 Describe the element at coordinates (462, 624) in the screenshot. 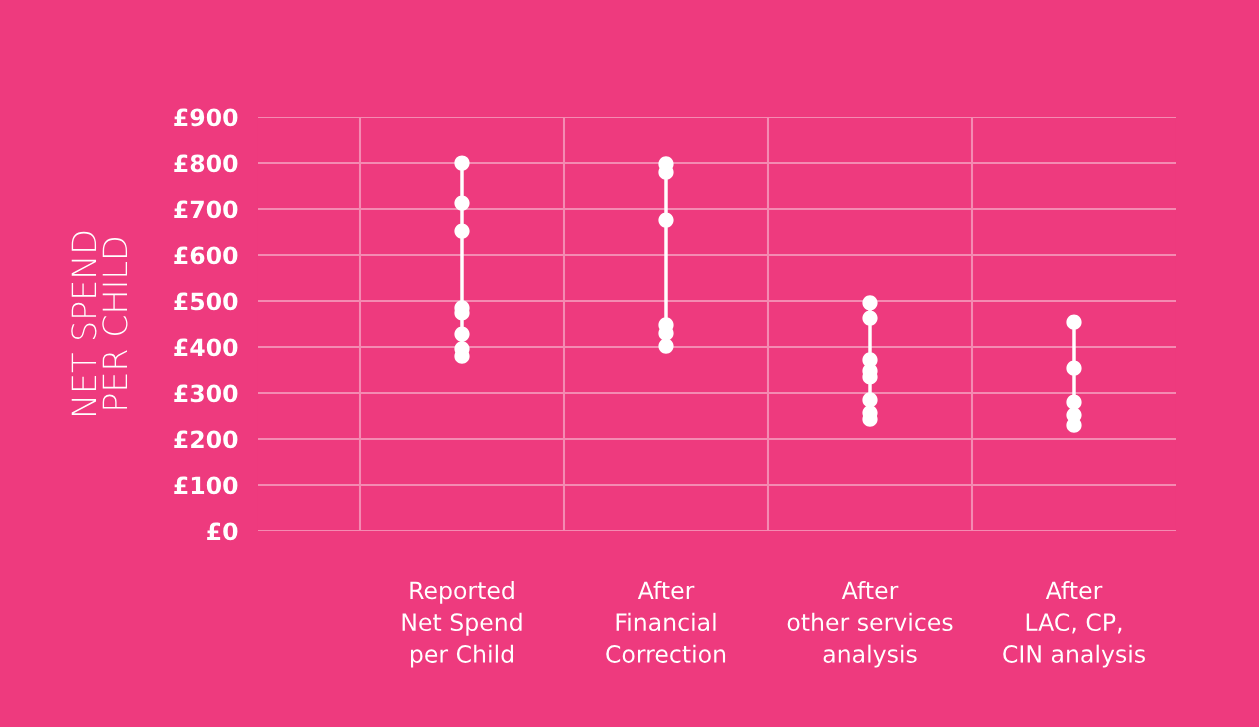

I see `x-tick-label: Reported Net Spend per Child` at that location.